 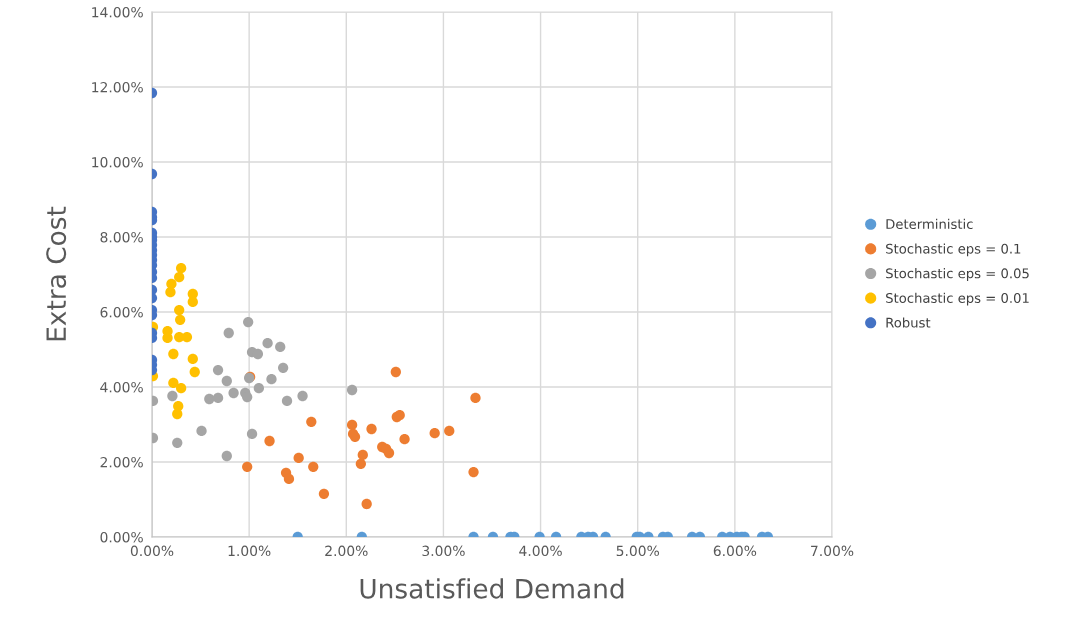 I want to click on legend-label: Robust, so click(x=908, y=322).